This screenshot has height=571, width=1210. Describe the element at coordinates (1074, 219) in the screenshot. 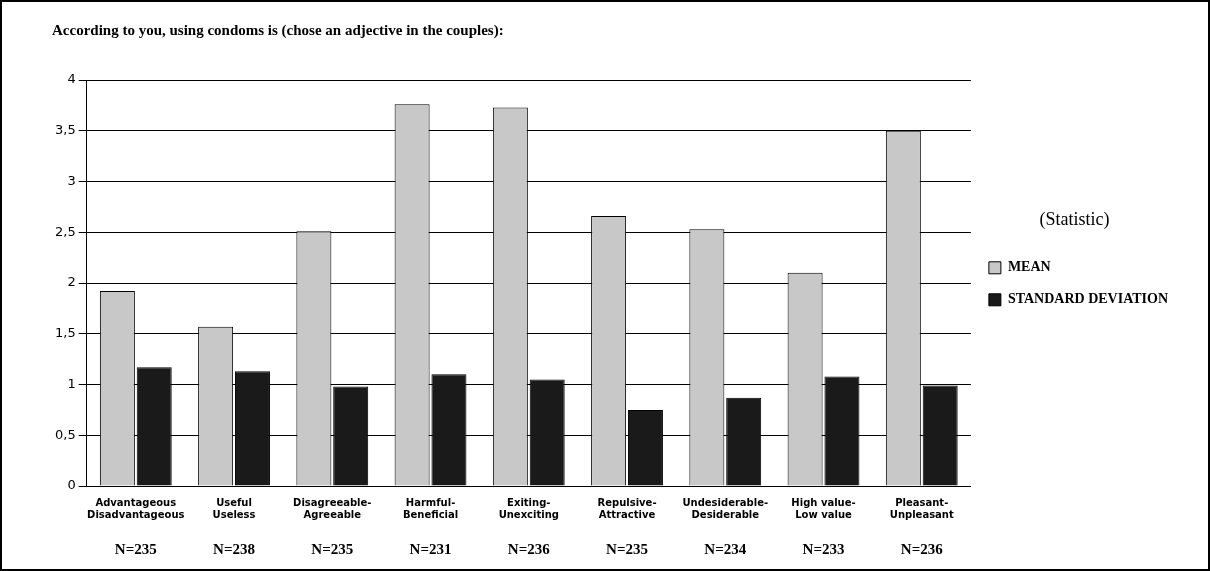

I see `legend-title: (Statistic)` at that location.